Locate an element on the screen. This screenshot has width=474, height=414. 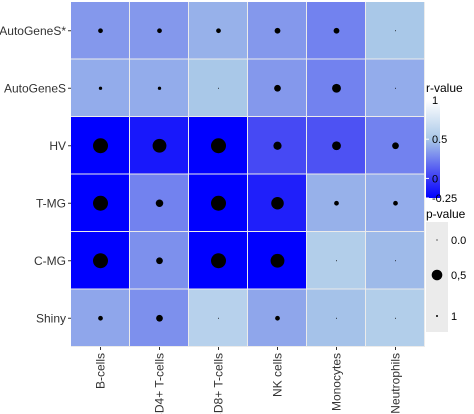
x-tick-label: Neutrophils is located at coordinates (396, 383).